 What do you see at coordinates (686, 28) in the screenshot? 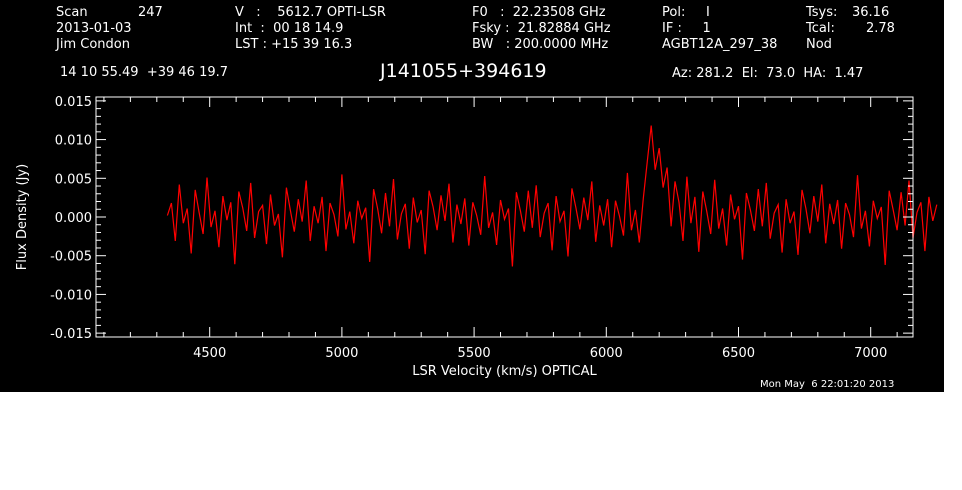
I see `if-line: IF : 1` at bounding box center [686, 28].